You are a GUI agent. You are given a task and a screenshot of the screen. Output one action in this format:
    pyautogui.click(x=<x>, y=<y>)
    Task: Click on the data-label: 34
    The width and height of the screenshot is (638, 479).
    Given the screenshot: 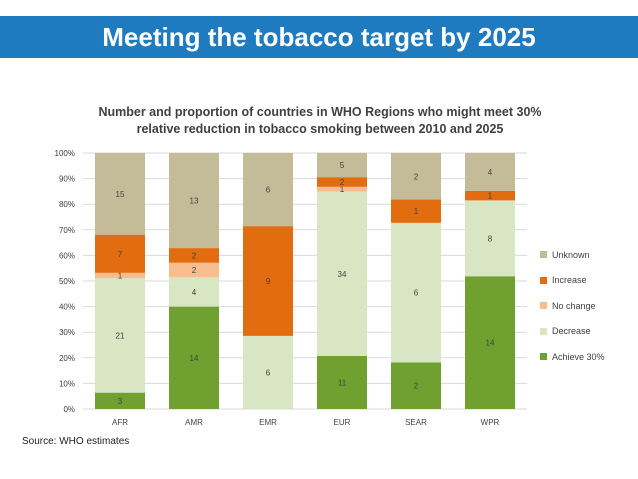 What is the action you would take?
    pyautogui.click(x=342, y=274)
    